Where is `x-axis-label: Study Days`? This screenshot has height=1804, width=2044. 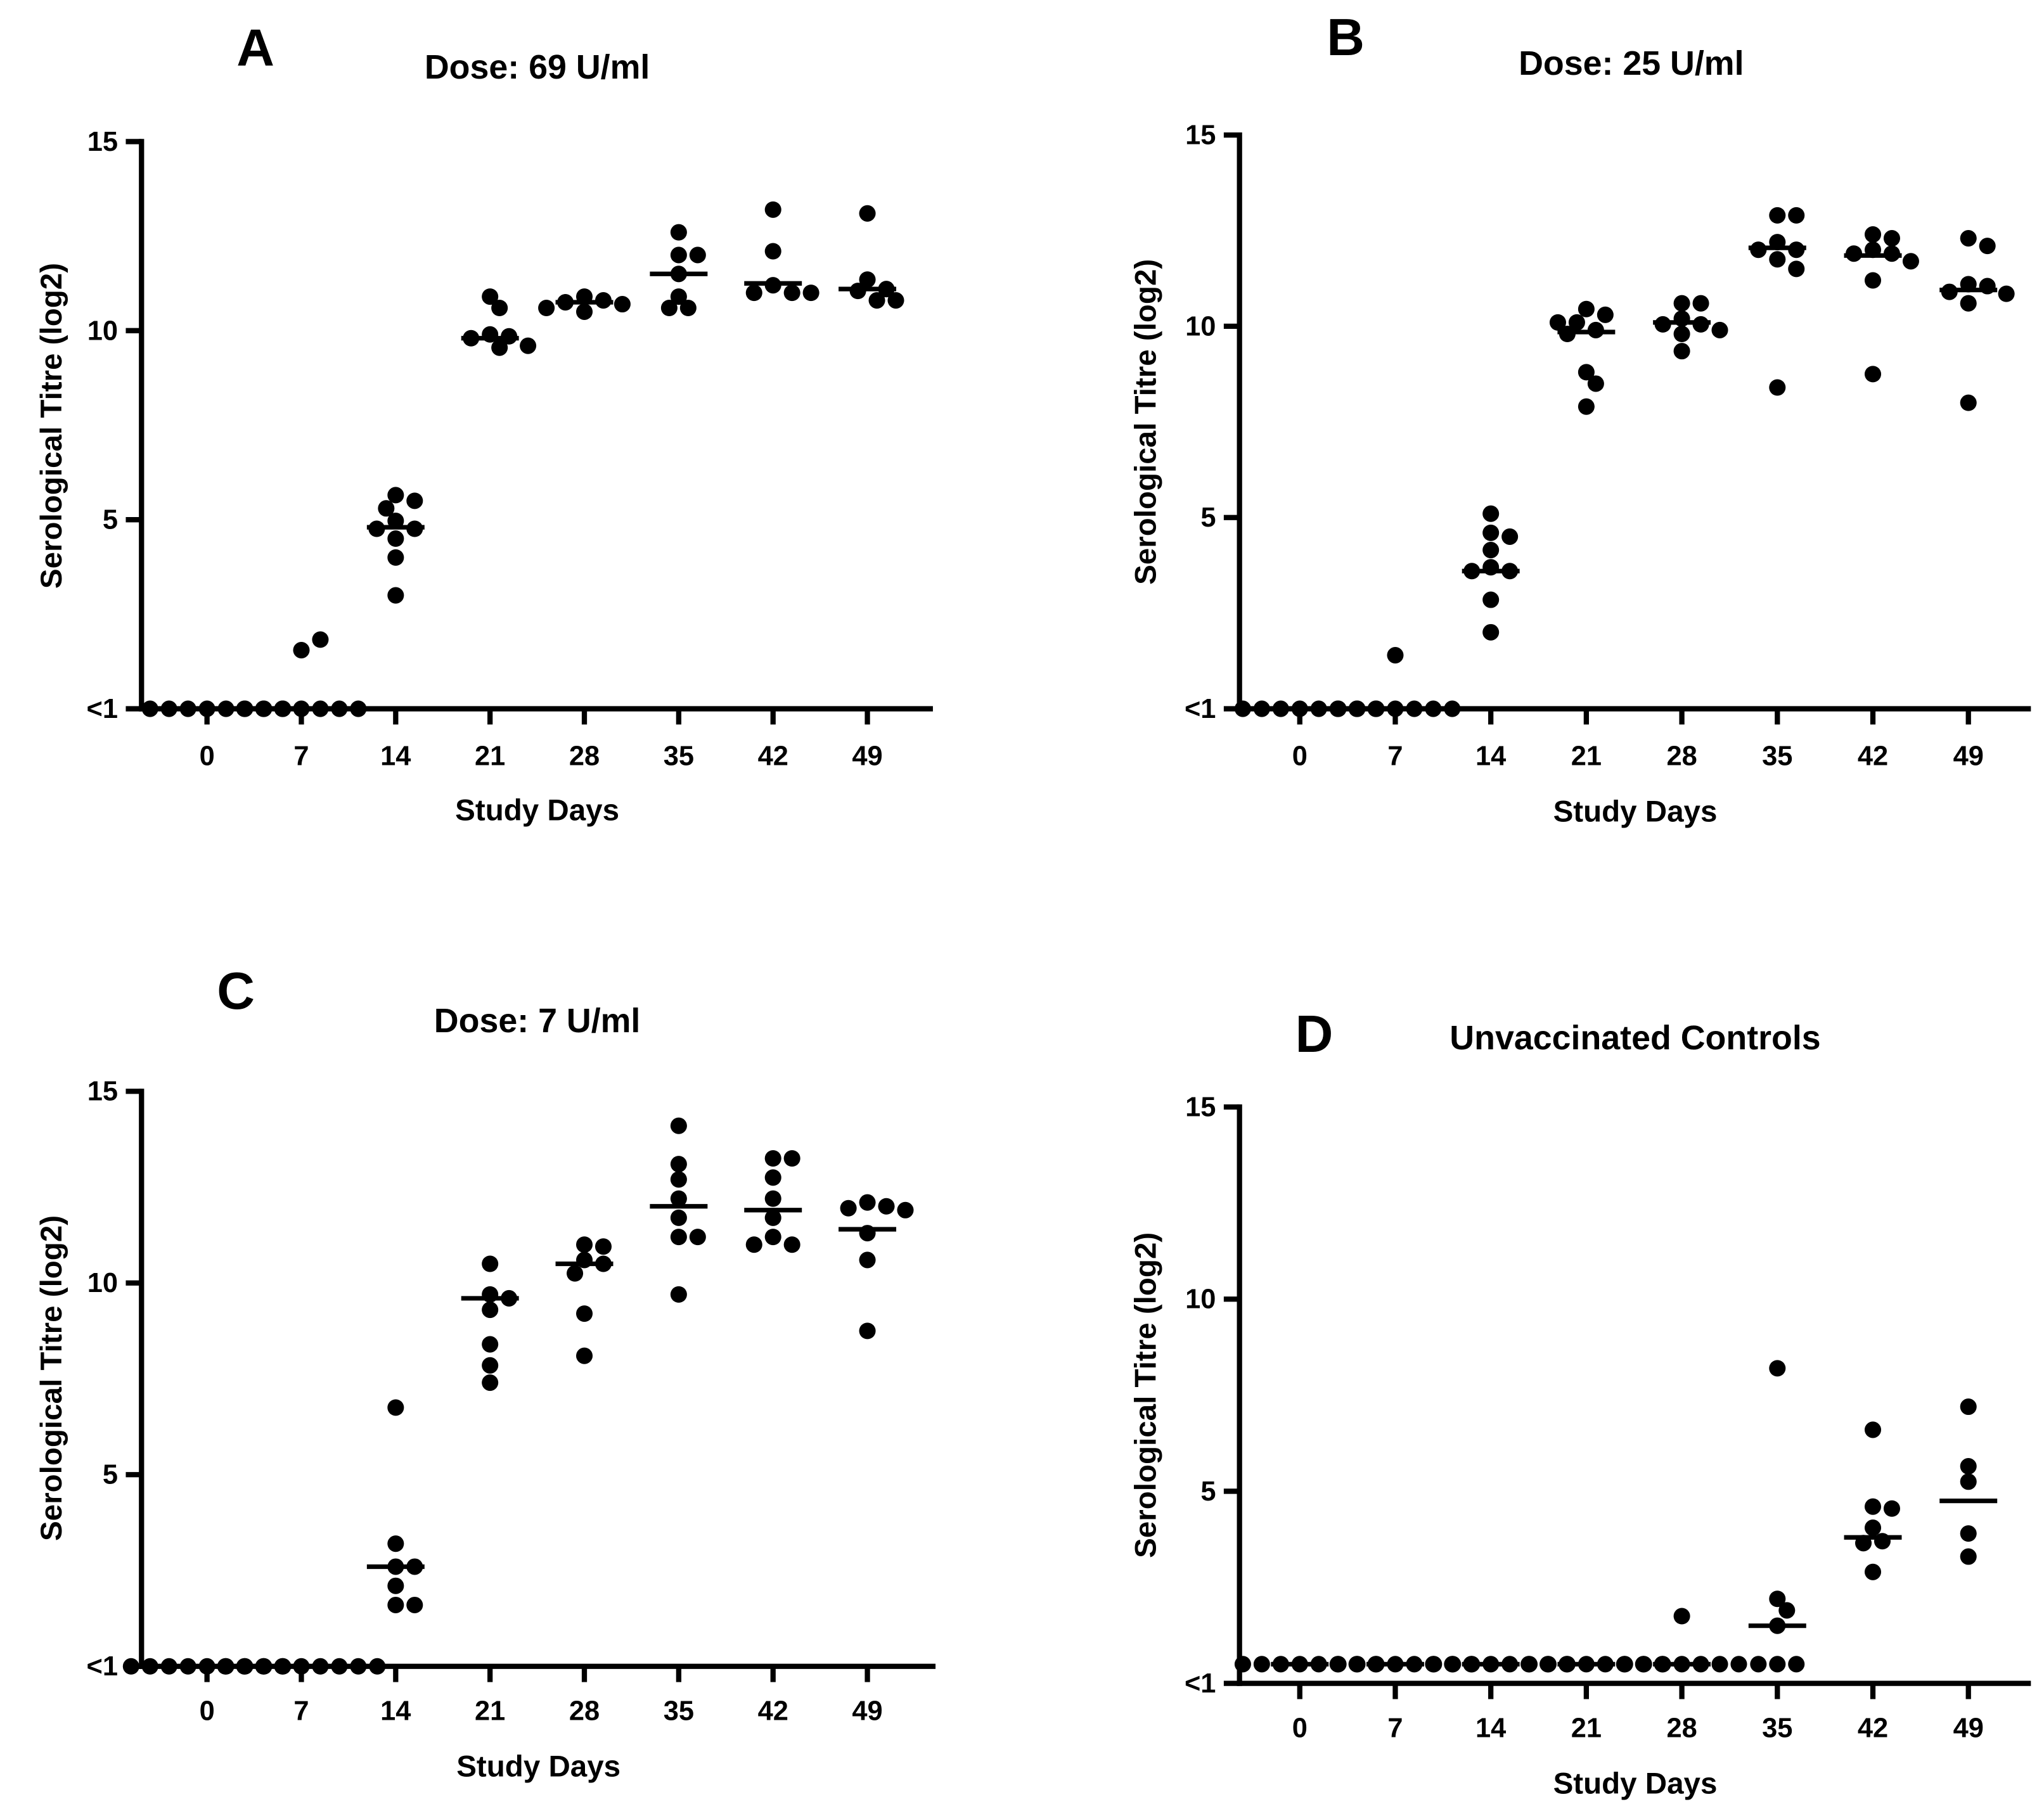 x-axis-label: Study Days is located at coordinates (1635, 811).